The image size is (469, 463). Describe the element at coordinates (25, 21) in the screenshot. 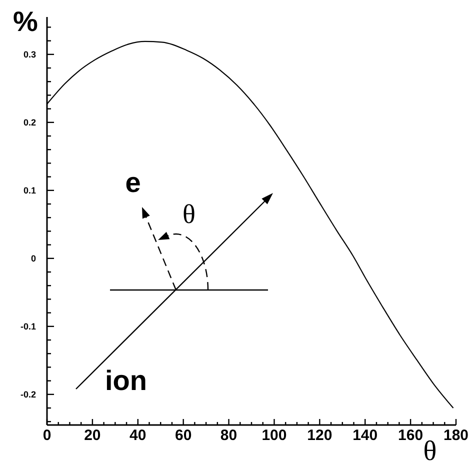

I see `y-axis-title: %` at that location.